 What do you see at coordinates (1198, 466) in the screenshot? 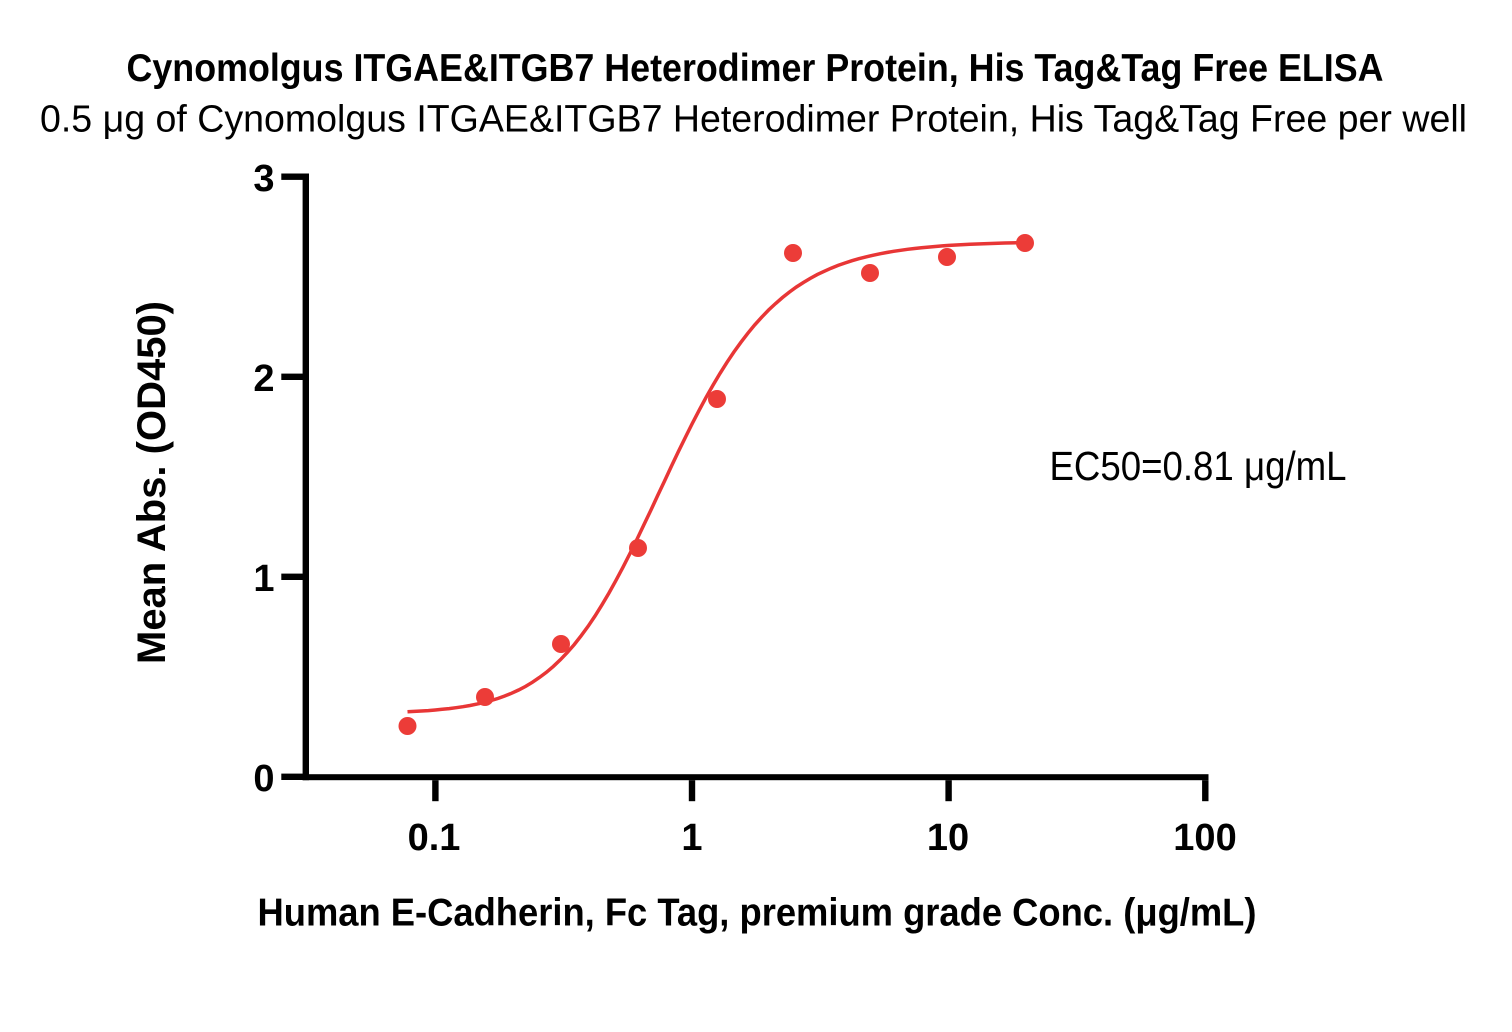
I see `svg-text: EC50=0.81 μg/mL` at bounding box center [1198, 466].